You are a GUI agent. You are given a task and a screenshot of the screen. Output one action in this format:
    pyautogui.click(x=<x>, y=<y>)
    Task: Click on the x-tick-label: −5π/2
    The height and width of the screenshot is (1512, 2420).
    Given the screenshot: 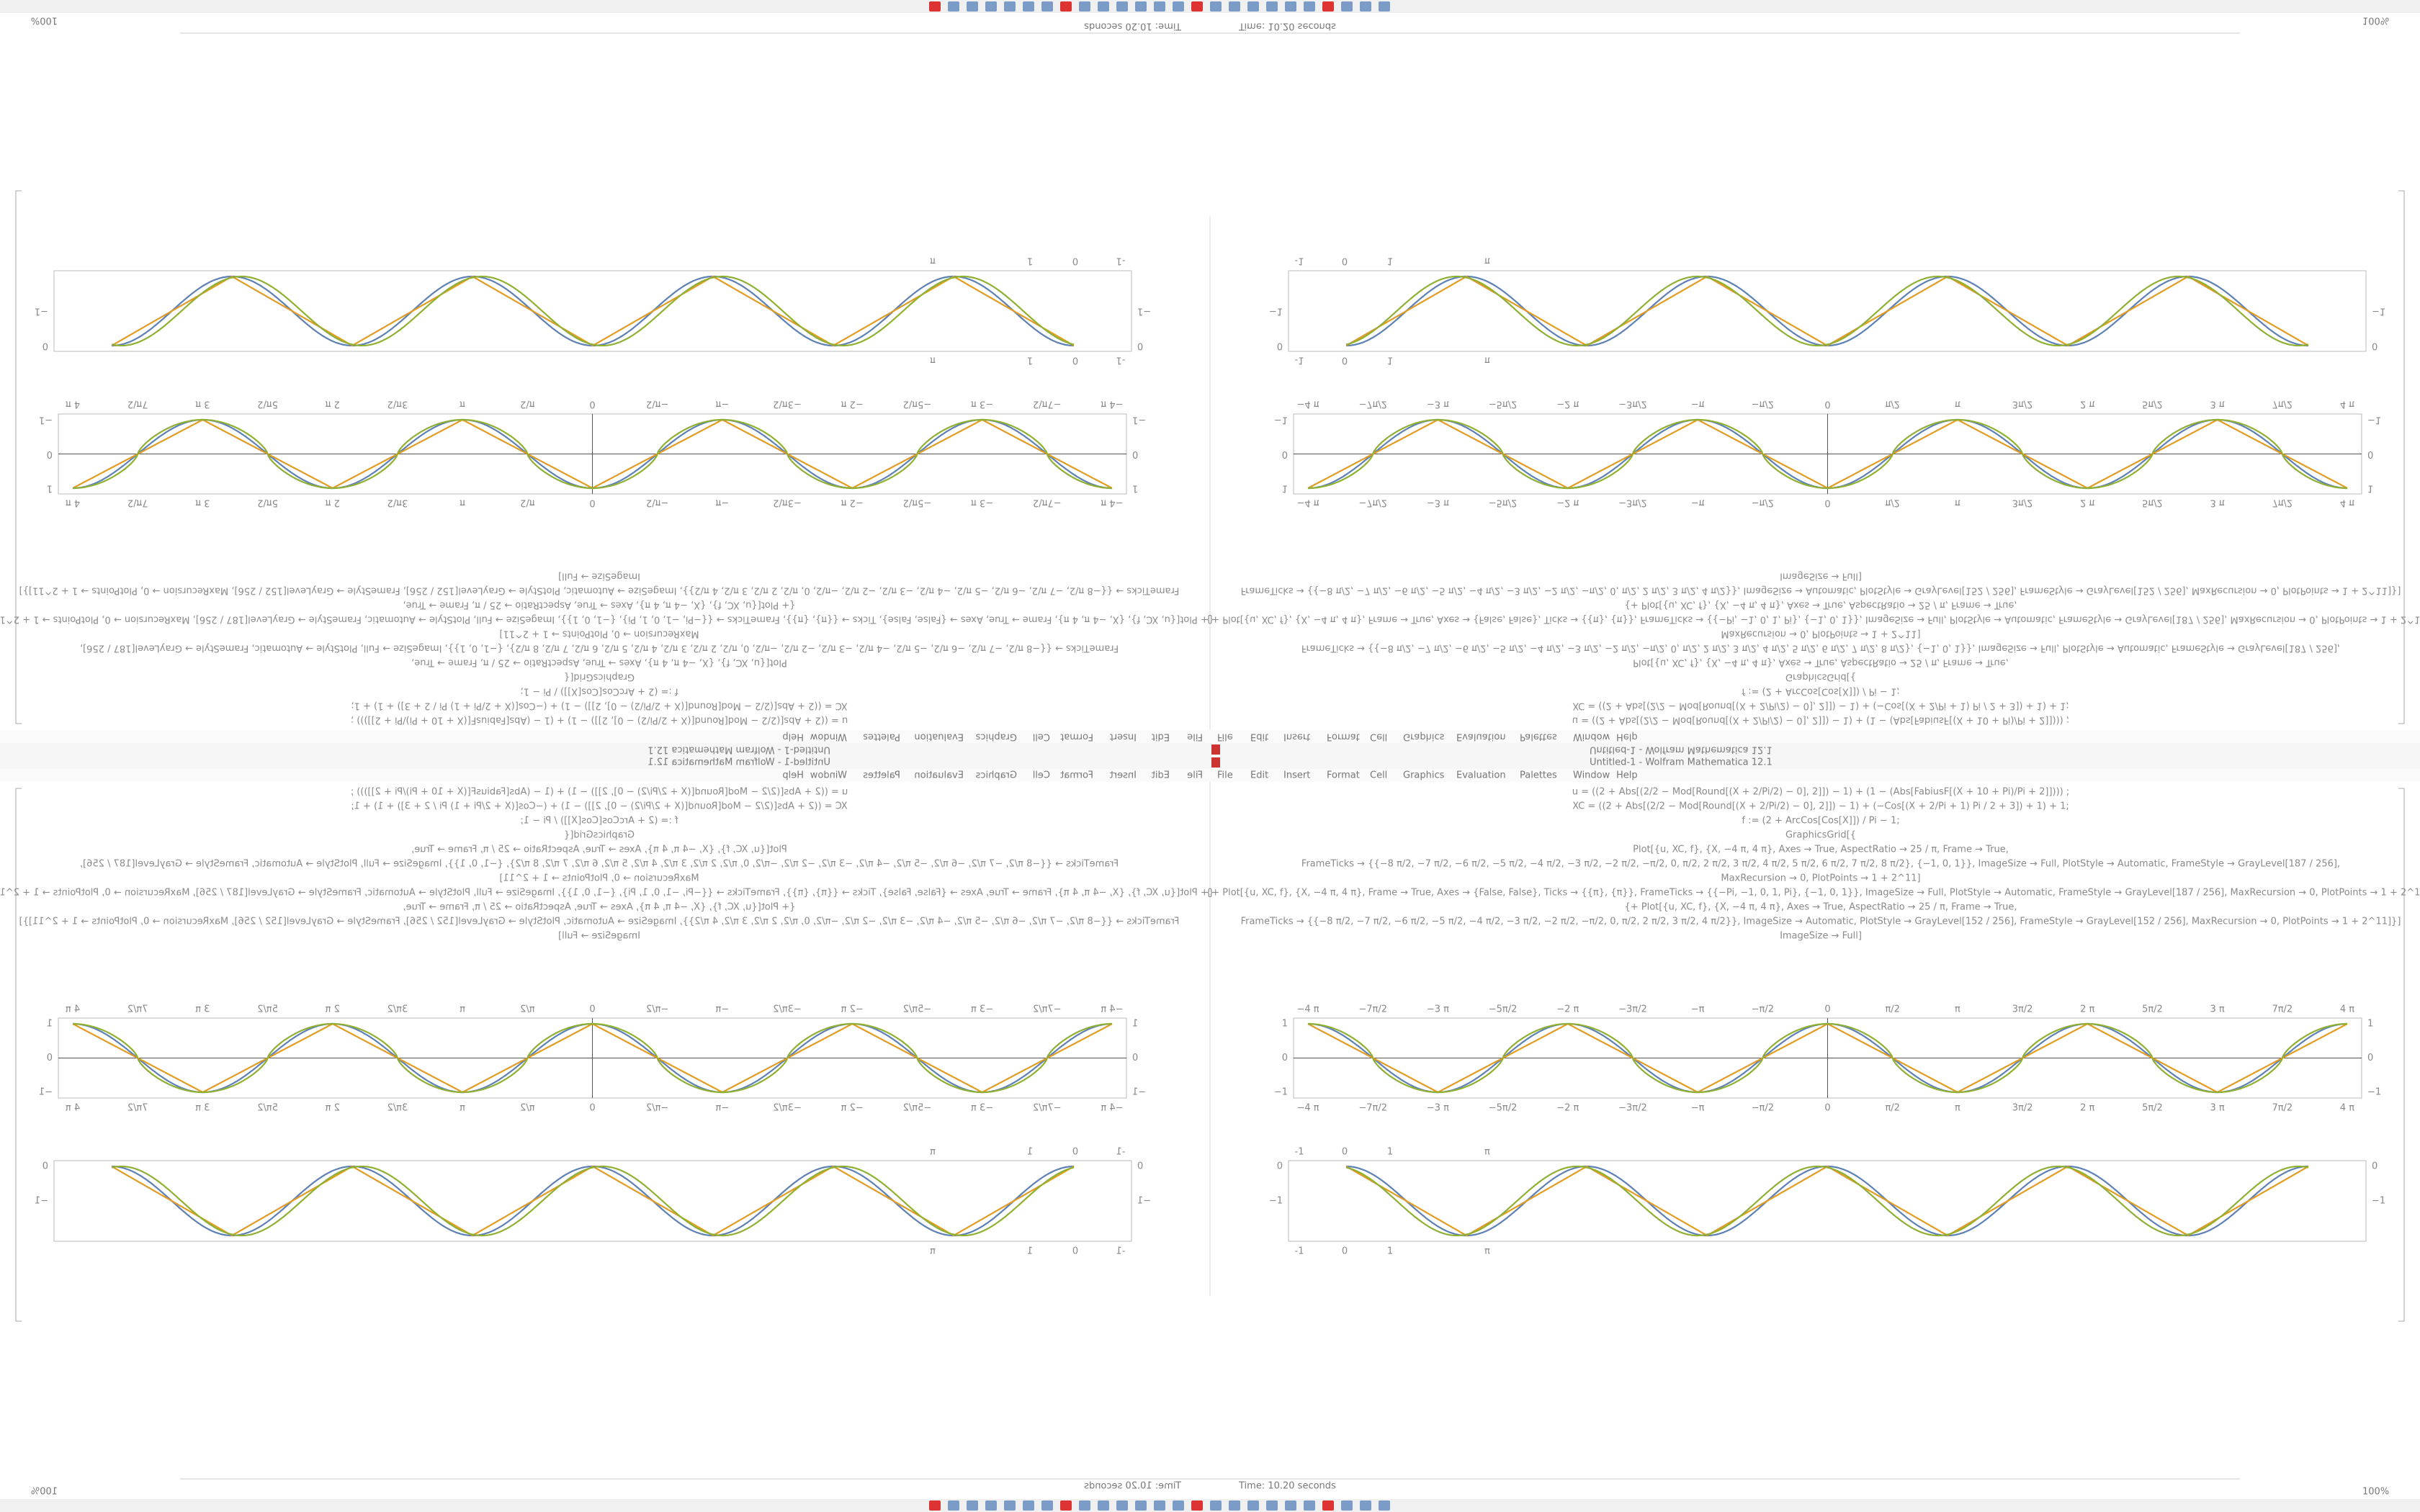 What is the action you would take?
    pyautogui.click(x=917, y=1108)
    